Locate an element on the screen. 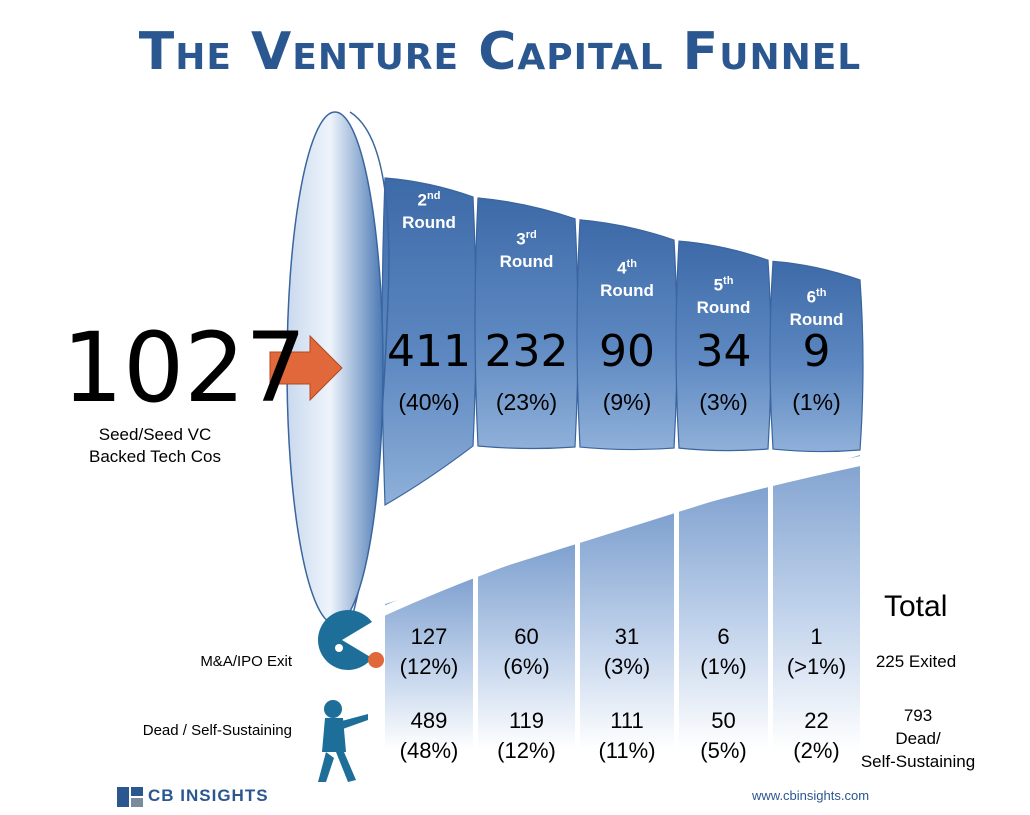 This screenshot has width=1030, height=815. stage-label: 5th Round is located at coordinates (724, 294).